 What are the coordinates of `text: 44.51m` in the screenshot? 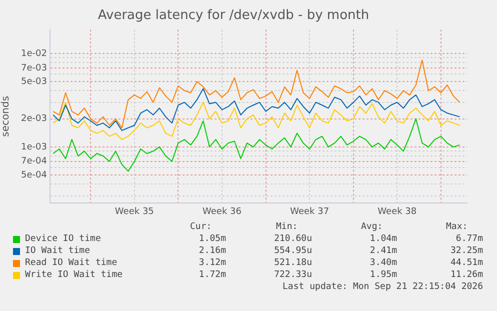 It's located at (466, 263).